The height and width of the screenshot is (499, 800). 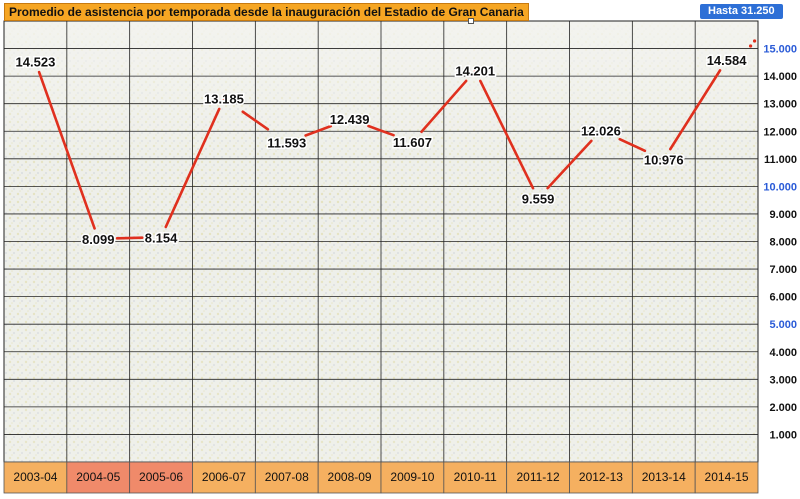 I want to click on y-tick-label: 10.000, so click(x=780, y=187).